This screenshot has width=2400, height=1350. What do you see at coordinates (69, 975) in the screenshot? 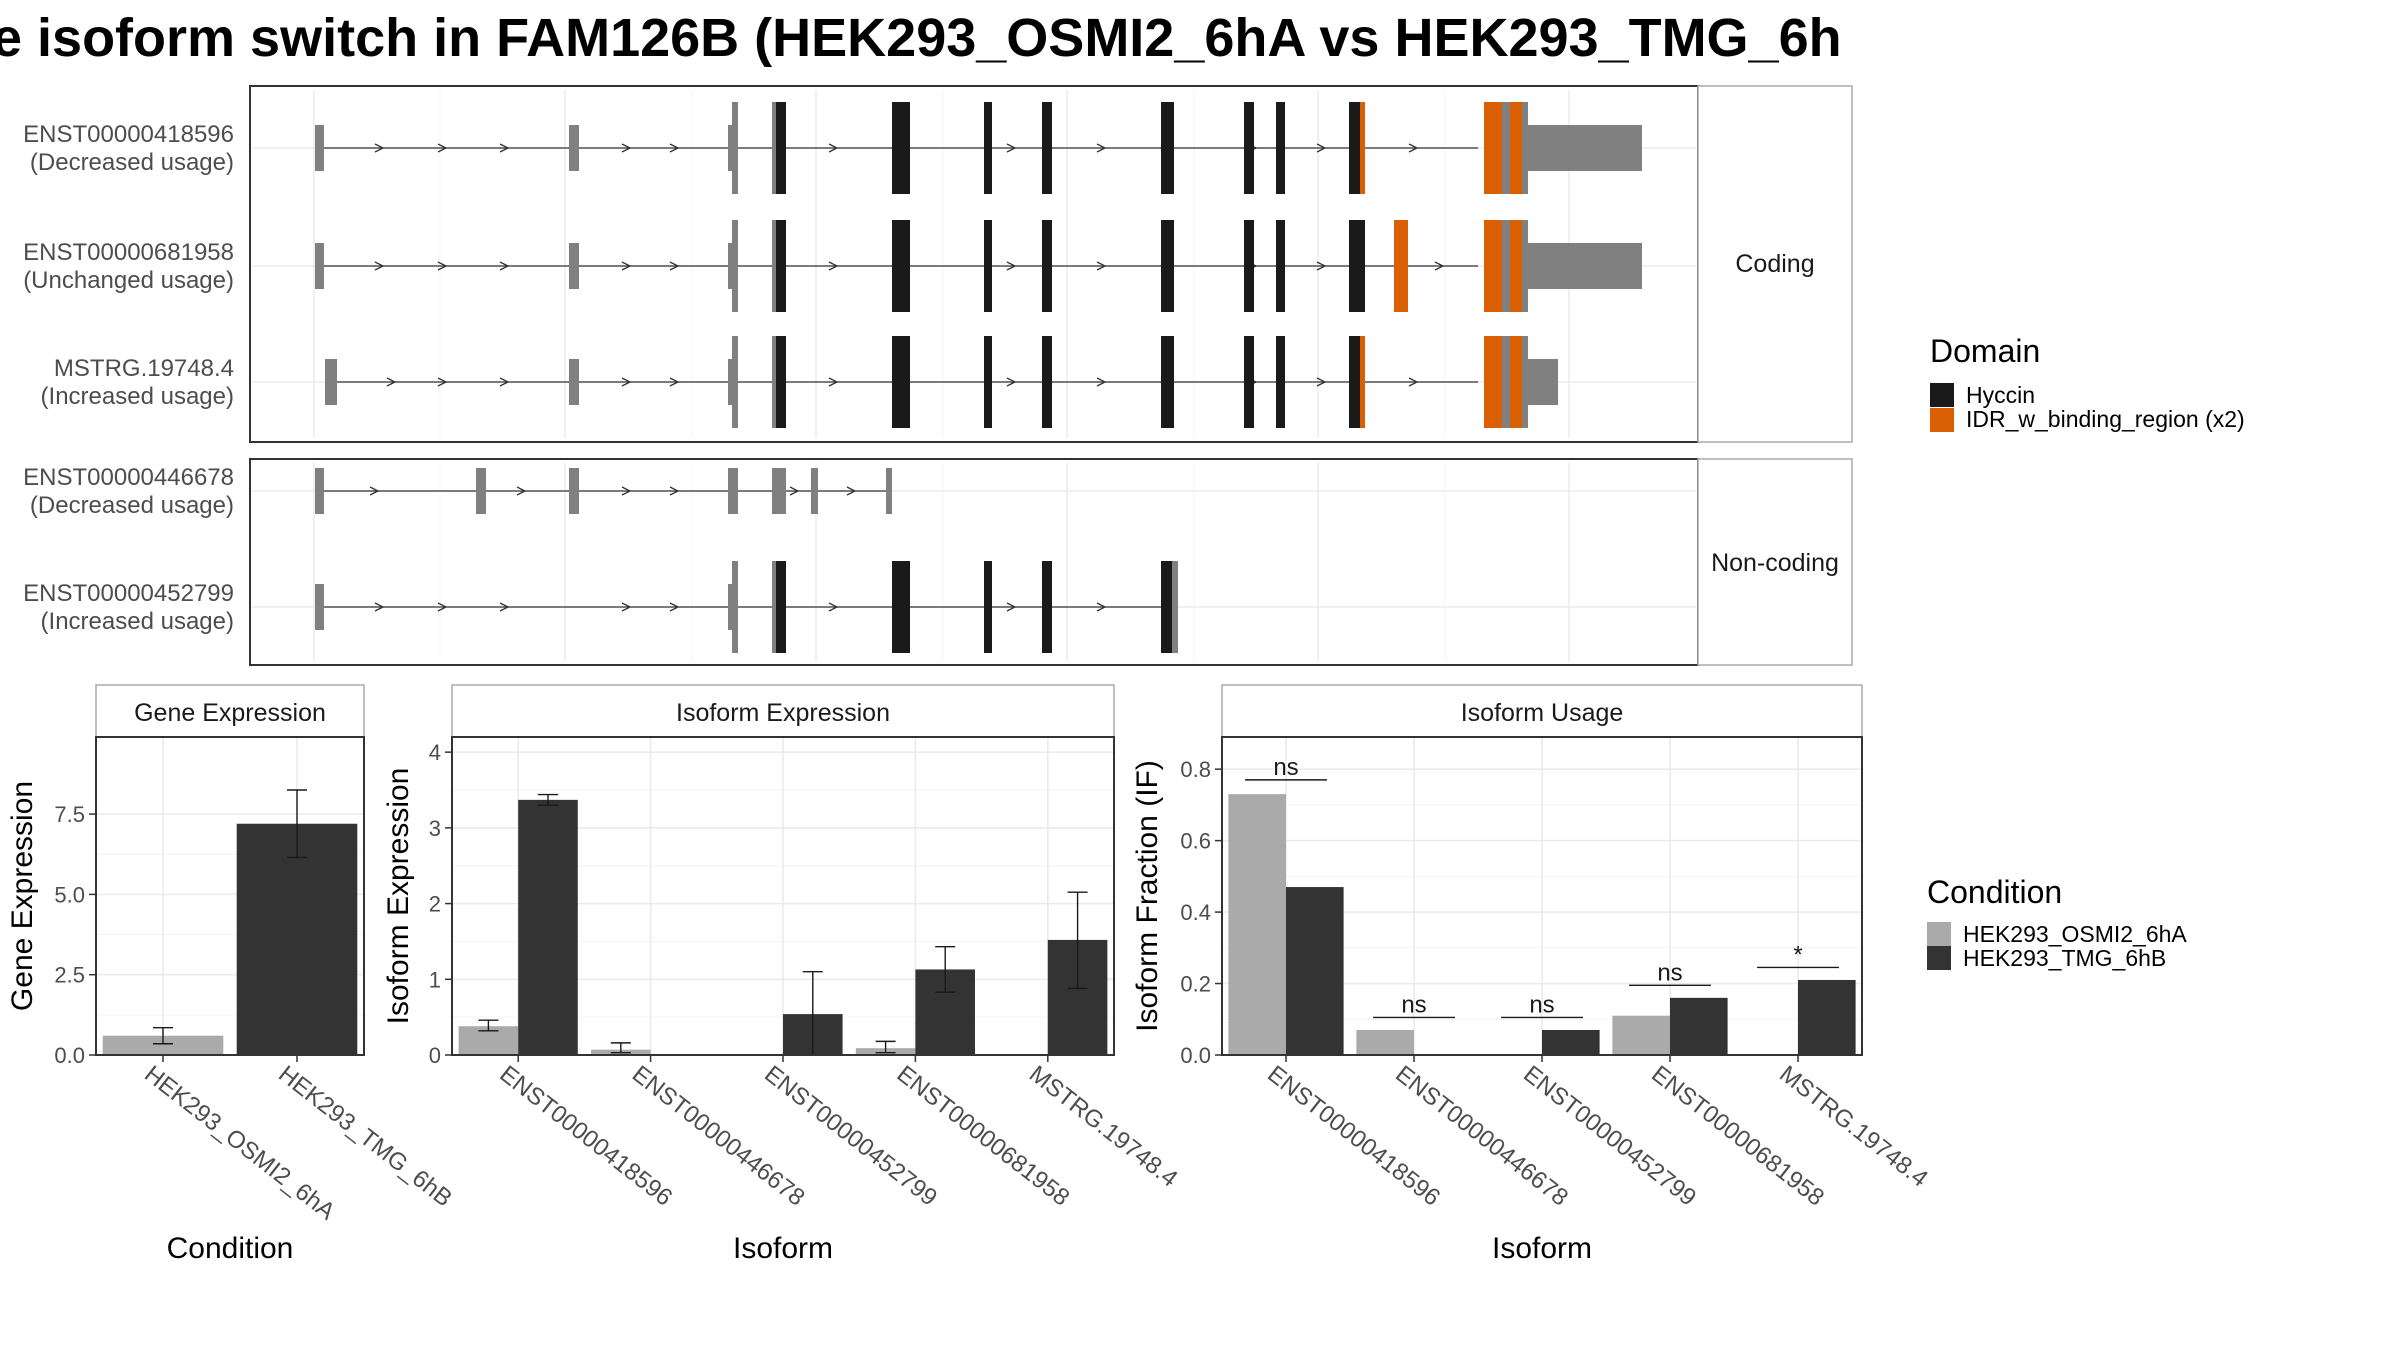
I see `y-tick-label: 2.5` at bounding box center [69, 975].